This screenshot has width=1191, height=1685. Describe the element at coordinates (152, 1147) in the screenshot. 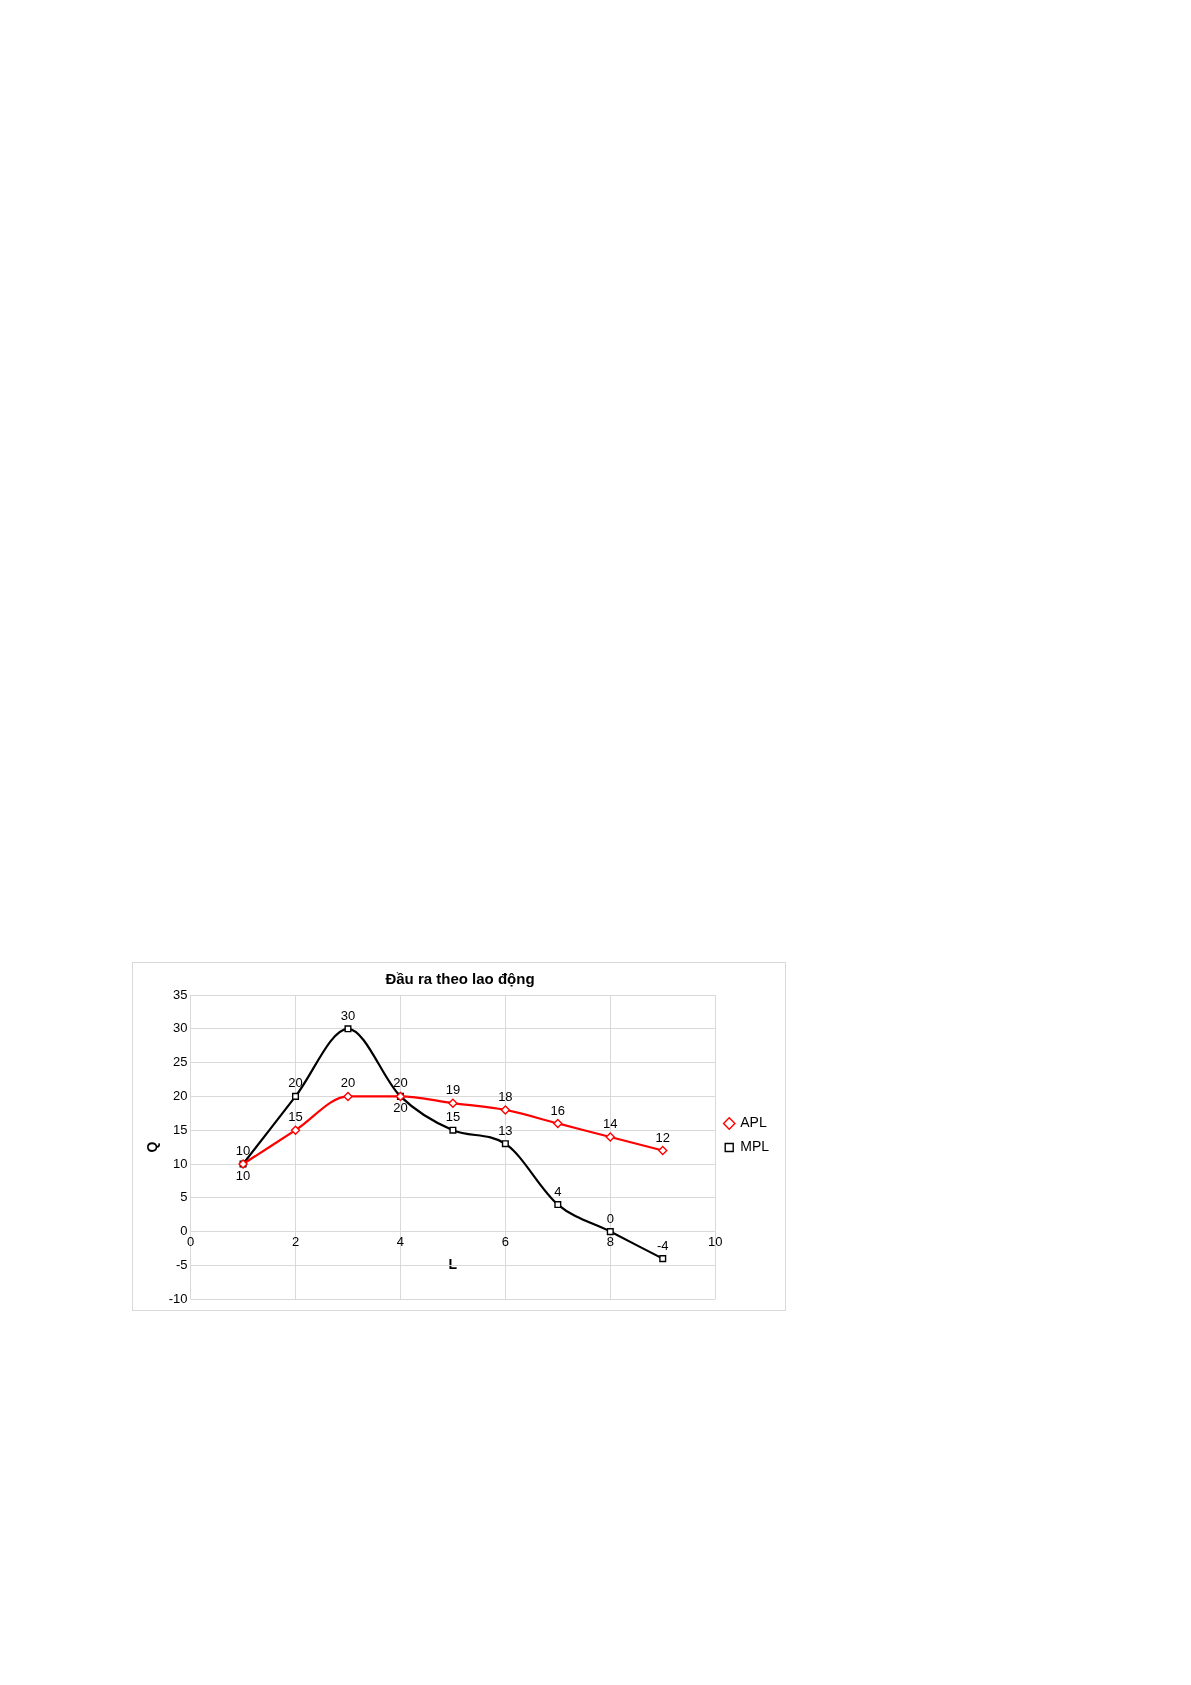

I see `y-axis-title: Q` at that location.